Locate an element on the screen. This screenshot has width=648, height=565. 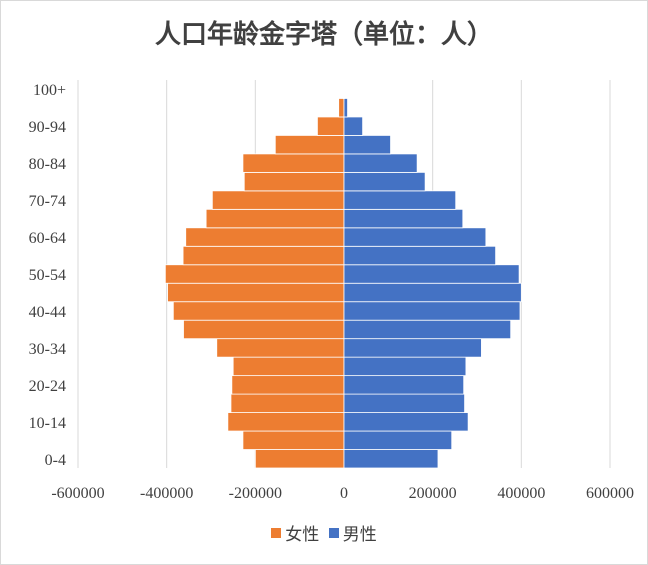
x-tick-label-1: -400000 is located at coordinates (166, 493).